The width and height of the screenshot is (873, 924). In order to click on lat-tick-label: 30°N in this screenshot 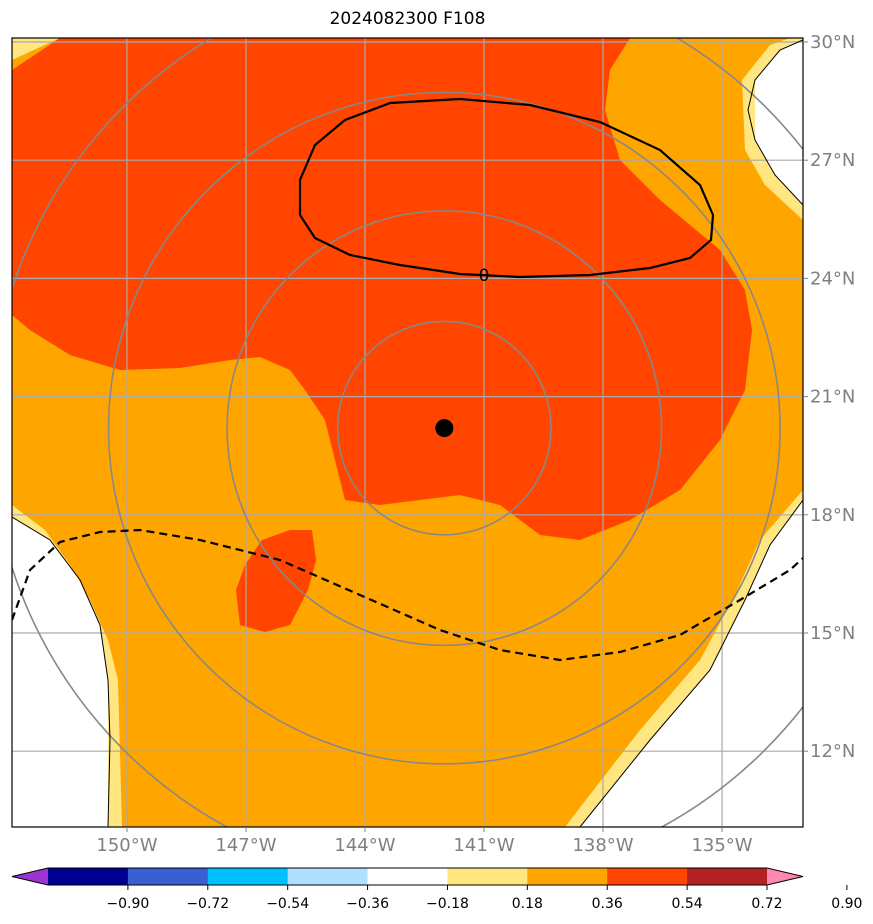, I will do `click(832, 42)`.